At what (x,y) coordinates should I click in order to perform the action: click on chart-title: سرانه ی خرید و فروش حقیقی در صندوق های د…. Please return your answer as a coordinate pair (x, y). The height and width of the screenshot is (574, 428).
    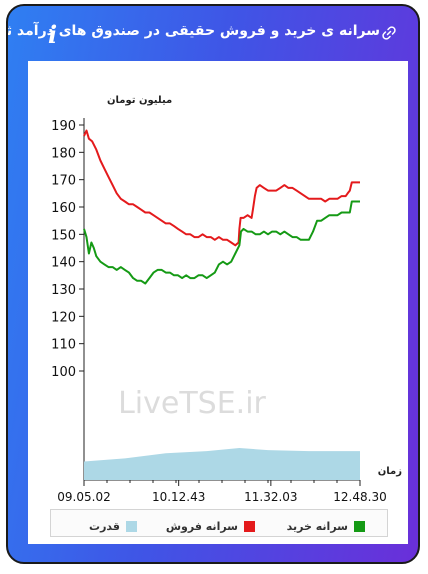
    Looking at the image, I should click on (193, 31).